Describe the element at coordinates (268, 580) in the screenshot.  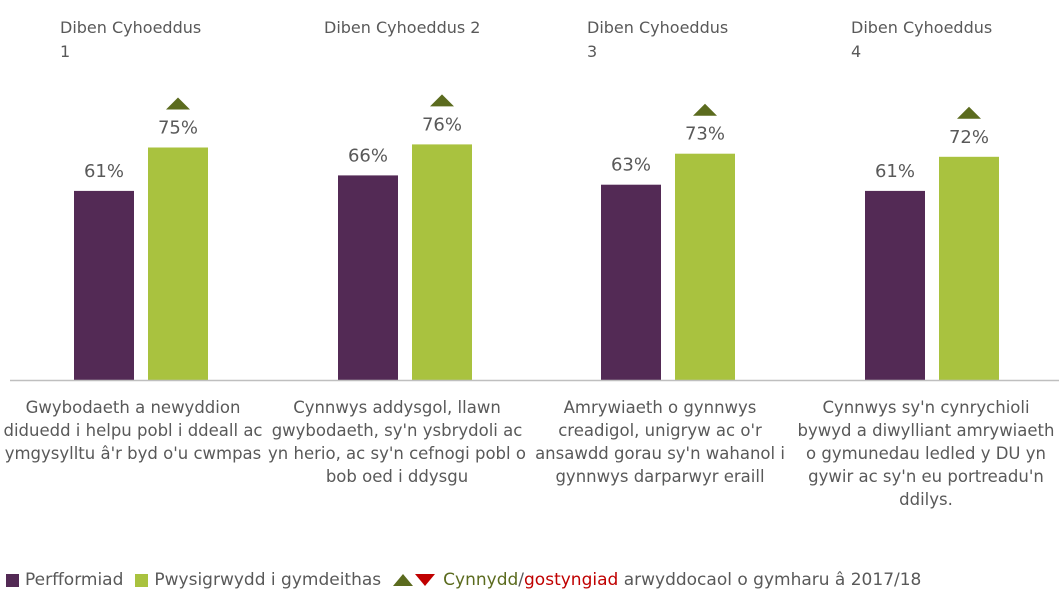
I see `legend-label-importance: Pwysigrwydd i gymdeithas` at that location.